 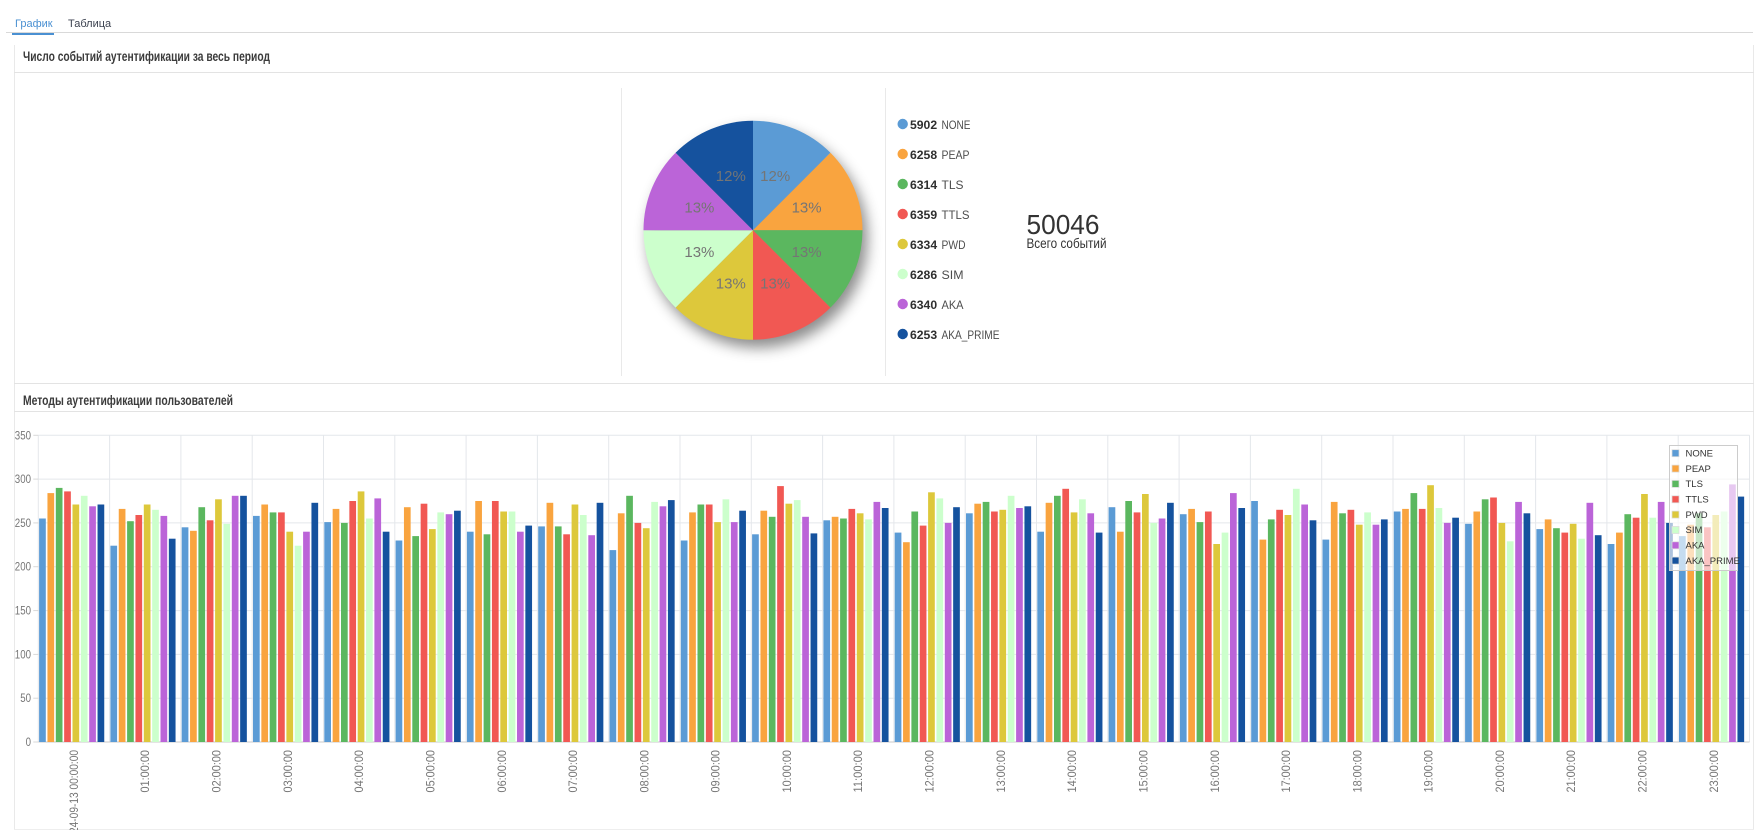 What do you see at coordinates (1002, 771) in the screenshot?
I see `svg-text: 13:00:00` at bounding box center [1002, 771].